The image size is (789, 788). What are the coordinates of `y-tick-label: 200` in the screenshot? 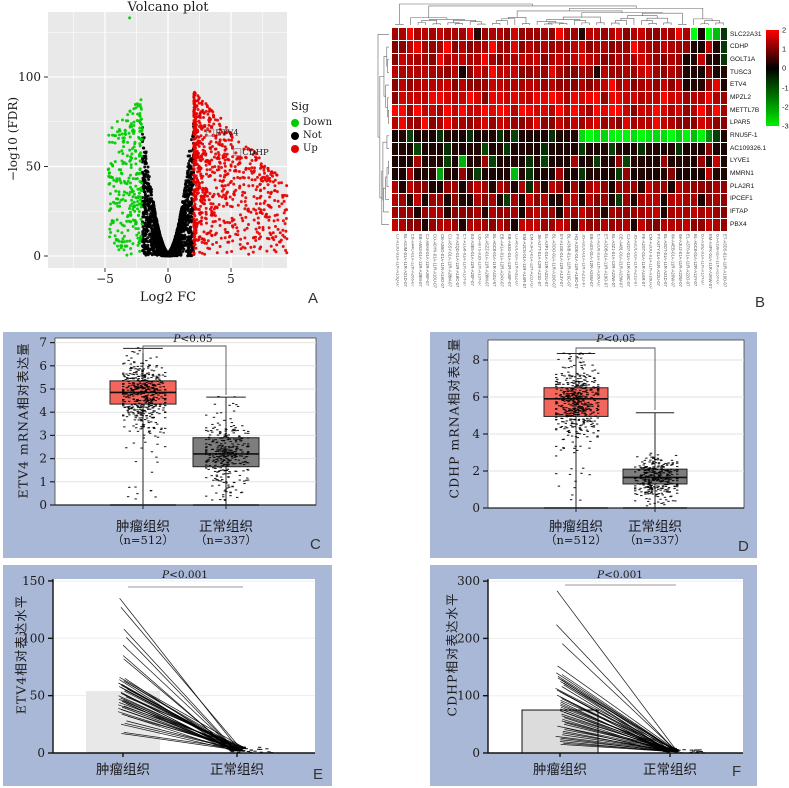 It's located at (468, 638).